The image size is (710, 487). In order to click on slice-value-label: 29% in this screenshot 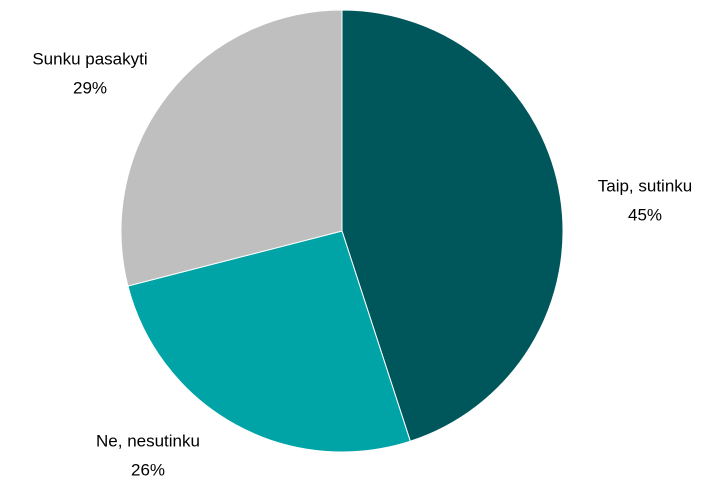, I will do `click(90, 87)`.